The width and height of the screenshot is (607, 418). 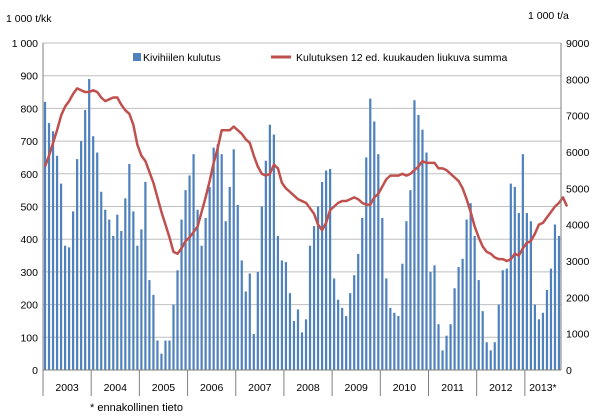 What do you see at coordinates (578, 153) in the screenshot?
I see `right-tick-label: 6000` at bounding box center [578, 153].